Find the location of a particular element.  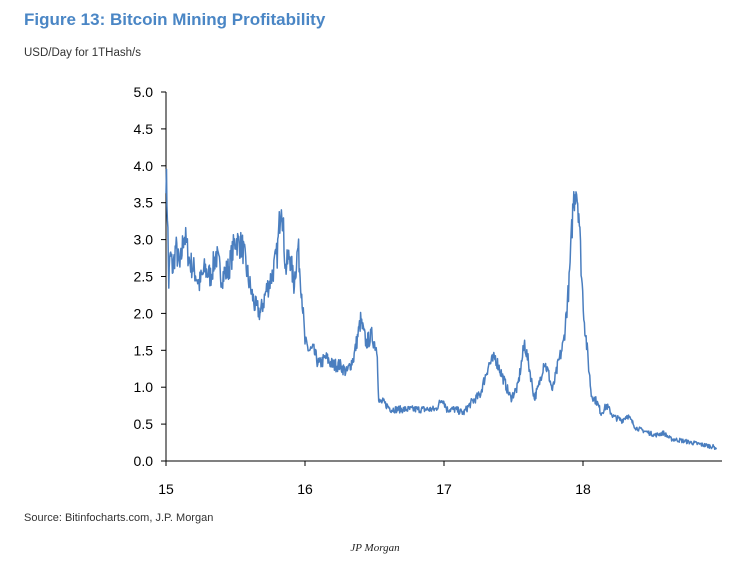

y-tick-label: 5.0 is located at coordinates (144, 92).